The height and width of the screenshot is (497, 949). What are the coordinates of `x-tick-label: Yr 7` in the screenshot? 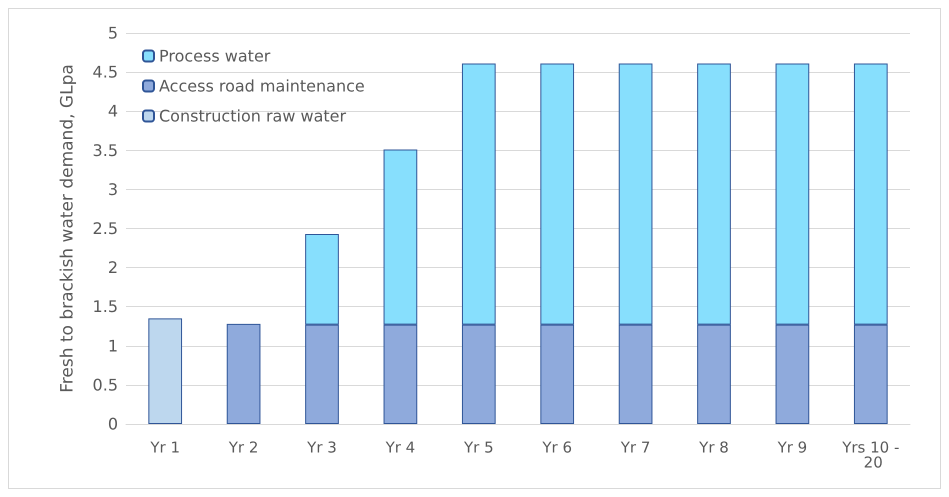 It's located at (635, 447).